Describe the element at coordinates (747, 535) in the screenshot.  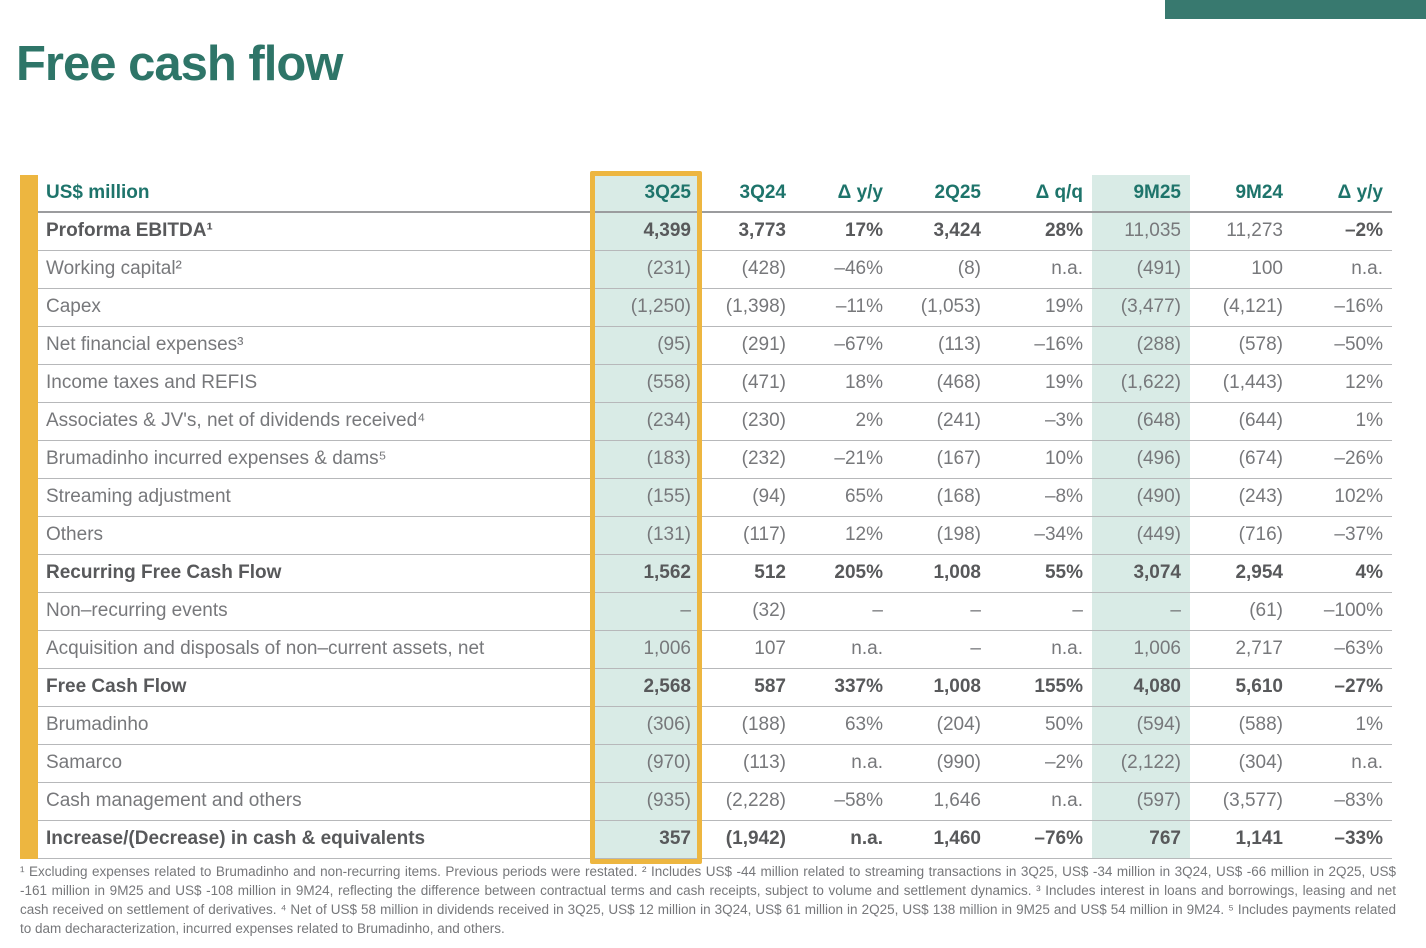
I see `value-cell-3q24: (117)` at that location.